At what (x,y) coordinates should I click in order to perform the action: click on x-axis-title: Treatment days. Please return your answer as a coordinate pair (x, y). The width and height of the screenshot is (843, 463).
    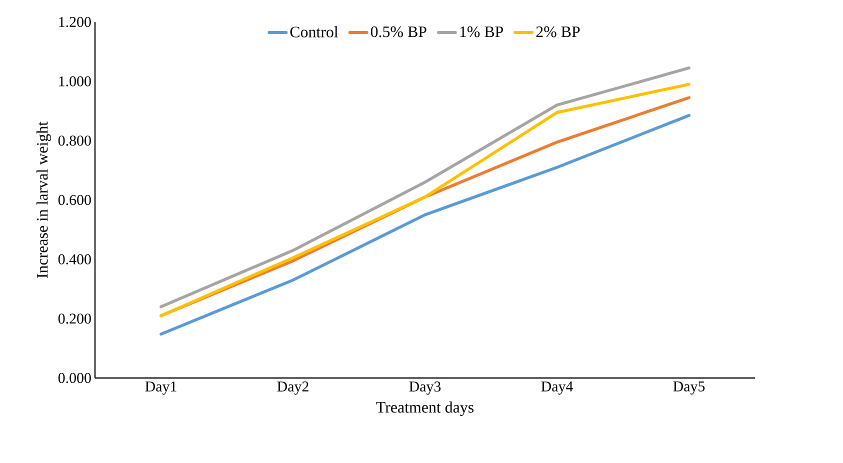
    Looking at the image, I should click on (425, 408).